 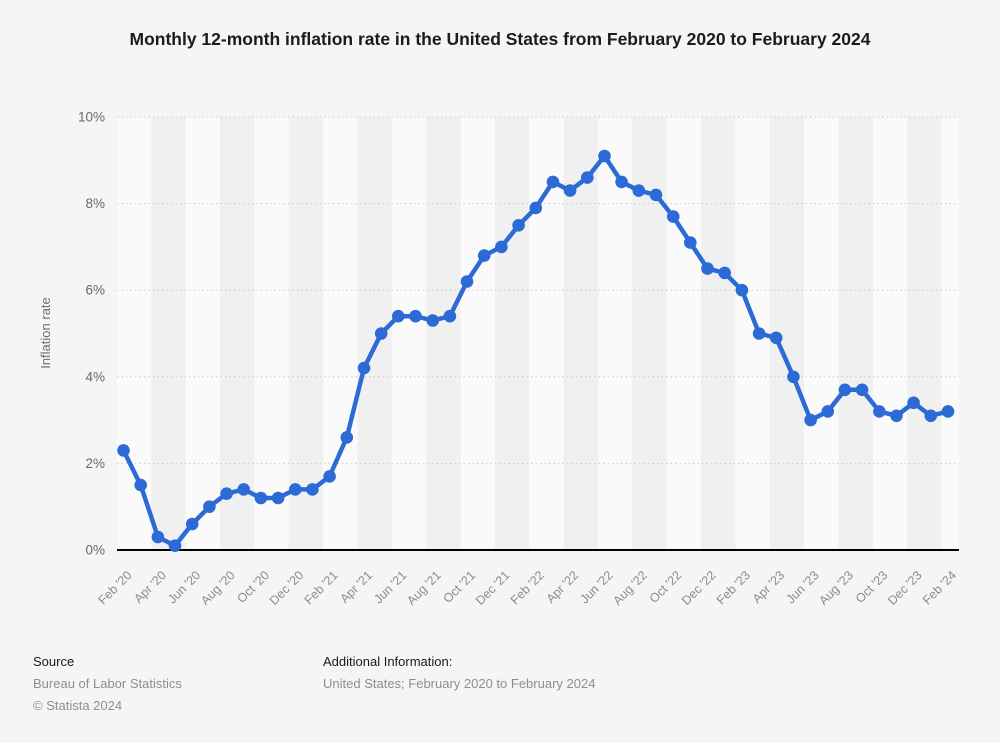 What do you see at coordinates (630, 588) in the screenshot?
I see `x-tick-label: Aug '22` at bounding box center [630, 588].